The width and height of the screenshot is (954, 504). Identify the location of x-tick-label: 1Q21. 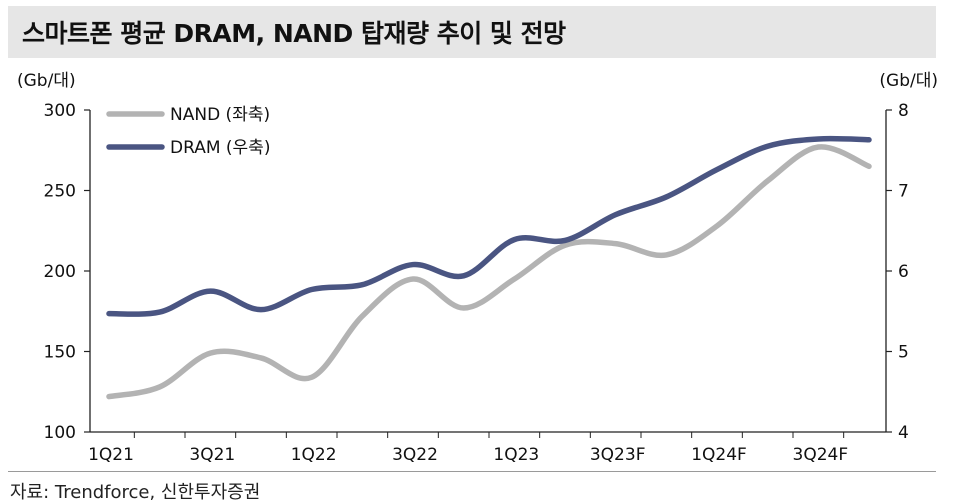
(111, 455).